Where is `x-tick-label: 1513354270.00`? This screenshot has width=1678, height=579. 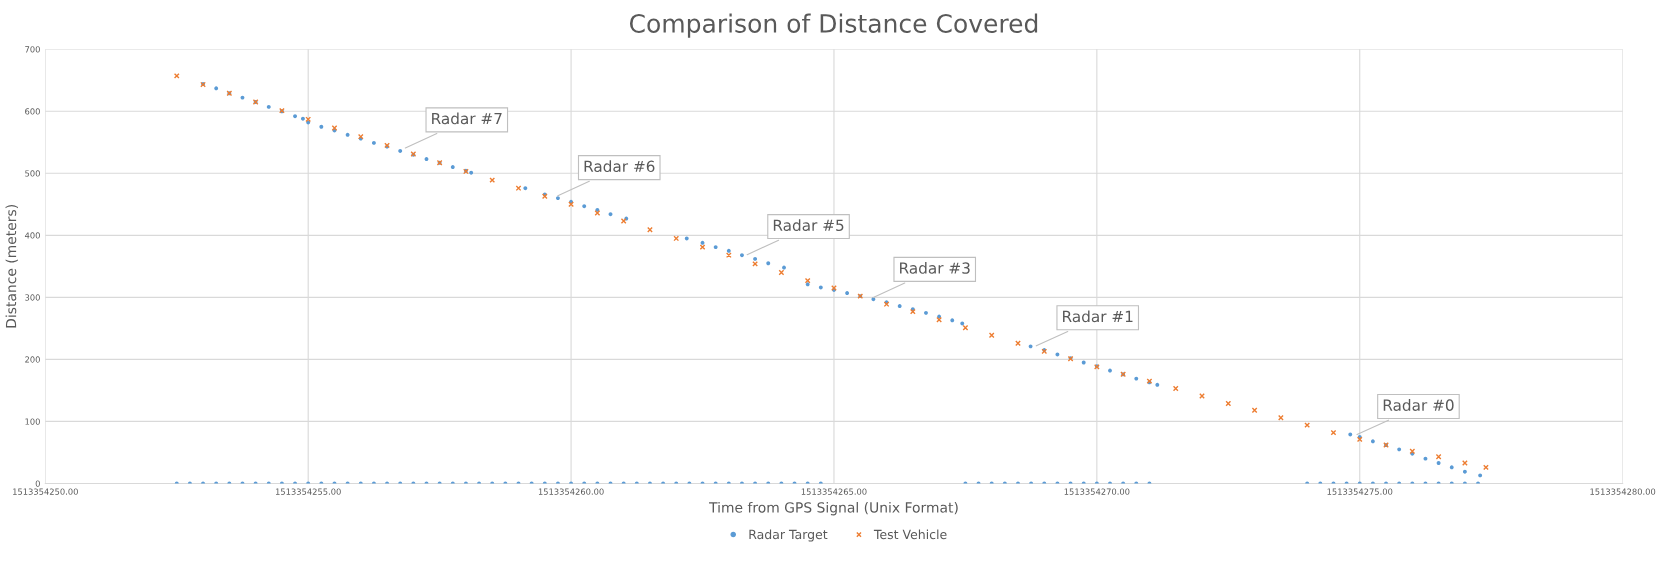 x-tick-label: 1513354270.00 is located at coordinates (1097, 491).